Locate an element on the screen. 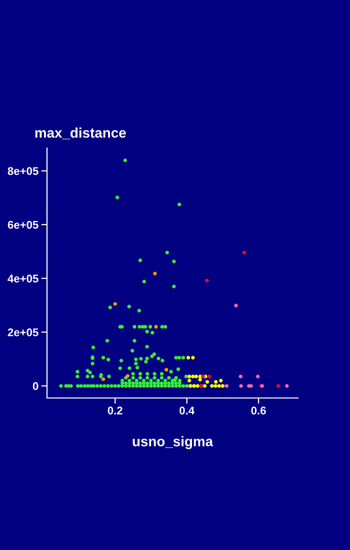  y-axis-title: max_distance is located at coordinates (80, 134).